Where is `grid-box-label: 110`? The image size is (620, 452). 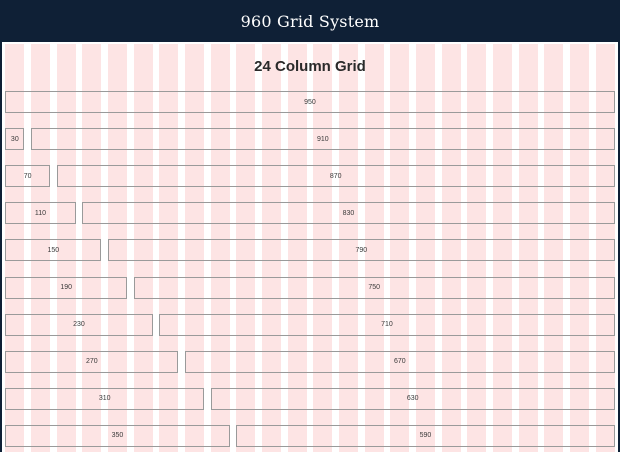
grid-box-label: 110 is located at coordinates (40, 213).